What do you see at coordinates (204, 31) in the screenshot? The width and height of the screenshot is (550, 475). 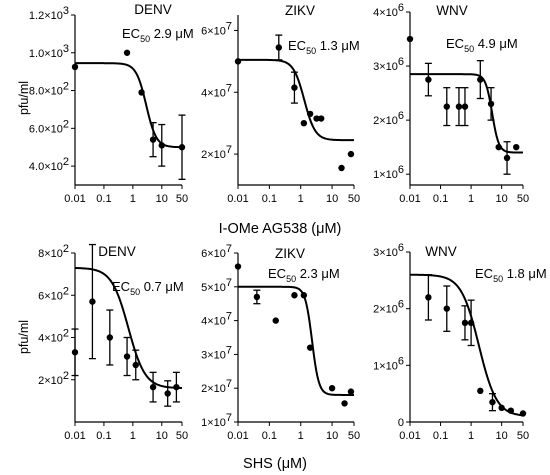 I see `y-tick-mantissa: 6` at bounding box center [204, 31].